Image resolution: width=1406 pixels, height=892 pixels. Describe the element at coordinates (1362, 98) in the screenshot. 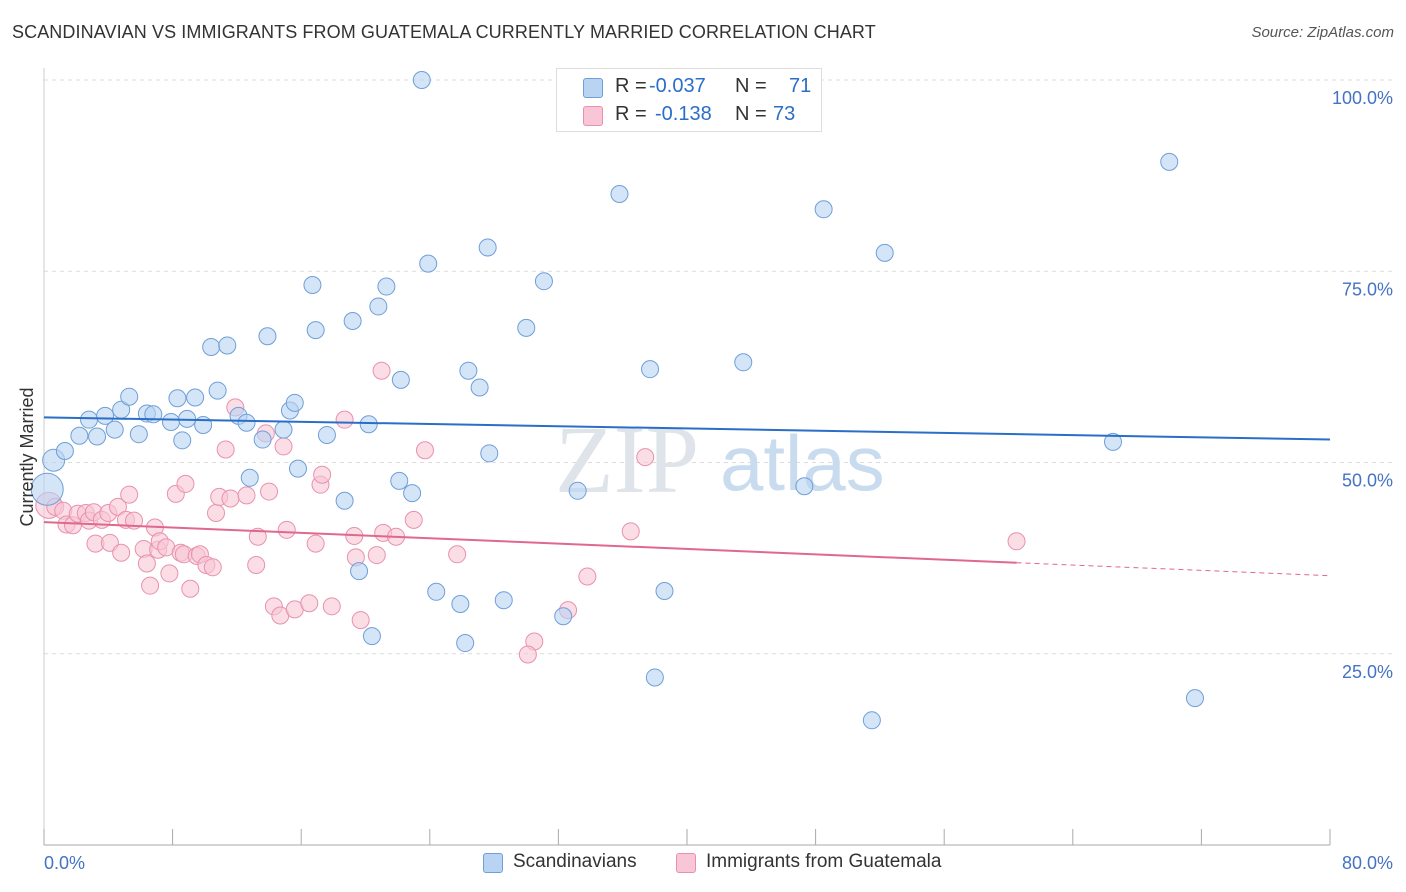

I see `y-tick-label: 100.0%` at that location.